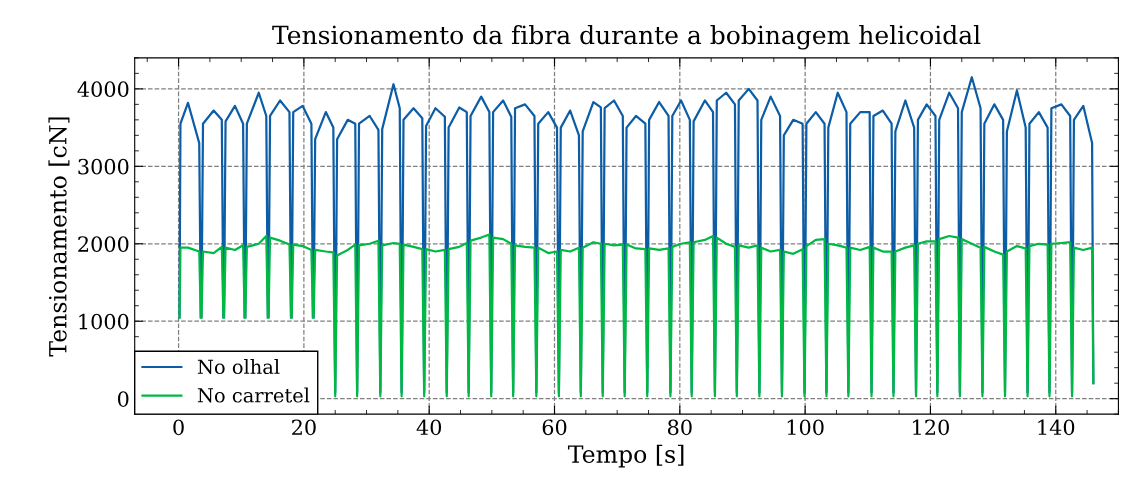 The width and height of the screenshot is (1132, 499). I want to click on y-axis-title: Tensionamento [cN], so click(59, 237).